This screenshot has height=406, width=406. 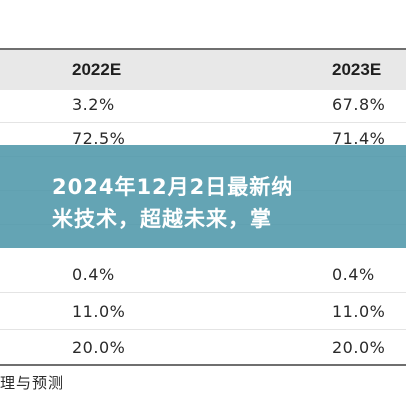 I want to click on cell-2022e: 0.4%, so click(x=93, y=274).